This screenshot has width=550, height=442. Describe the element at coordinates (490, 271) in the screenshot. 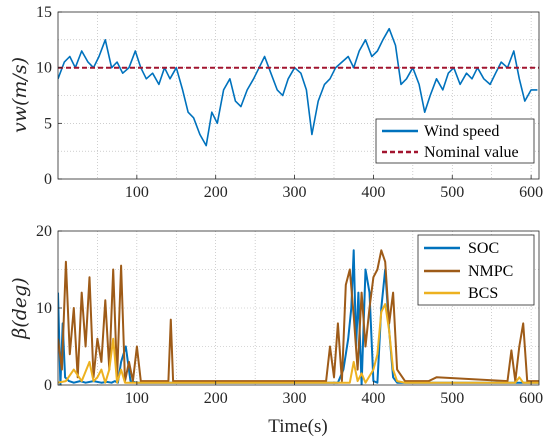

I see `legend-label-nmpc: NMPC` at that location.